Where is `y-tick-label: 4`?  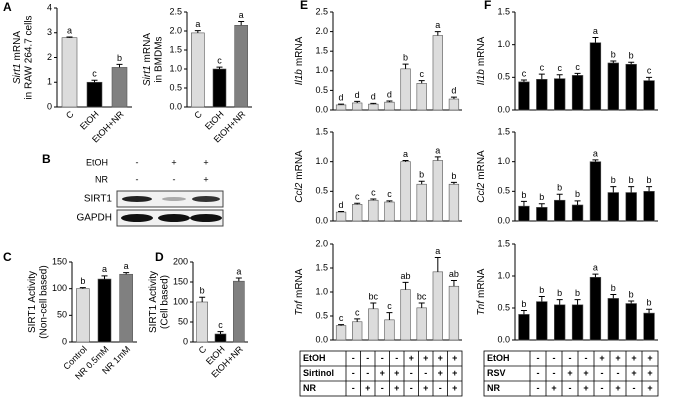
y-tick-label: 4 is located at coordinates (49, 7).